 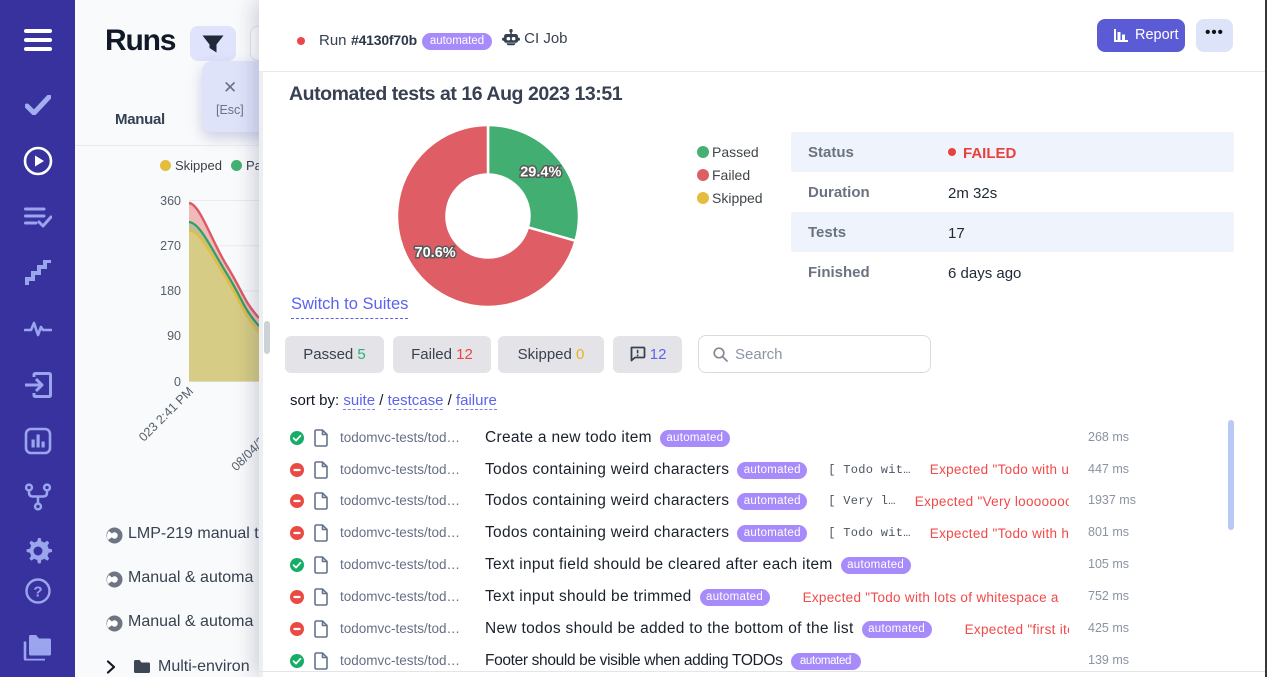 What do you see at coordinates (166, 414) in the screenshot?
I see `svg-text: 023 2:41 PM` at bounding box center [166, 414].